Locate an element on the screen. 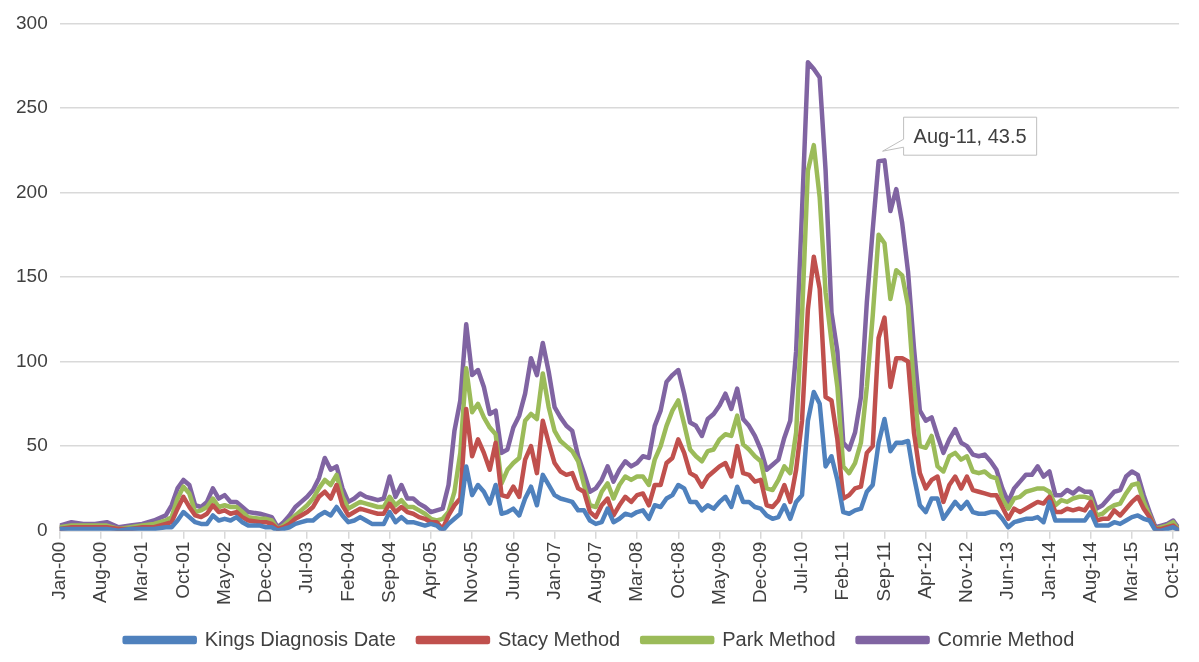 This screenshot has height=662, width=1199. legend-label: Comrie Method is located at coordinates (1006, 638).